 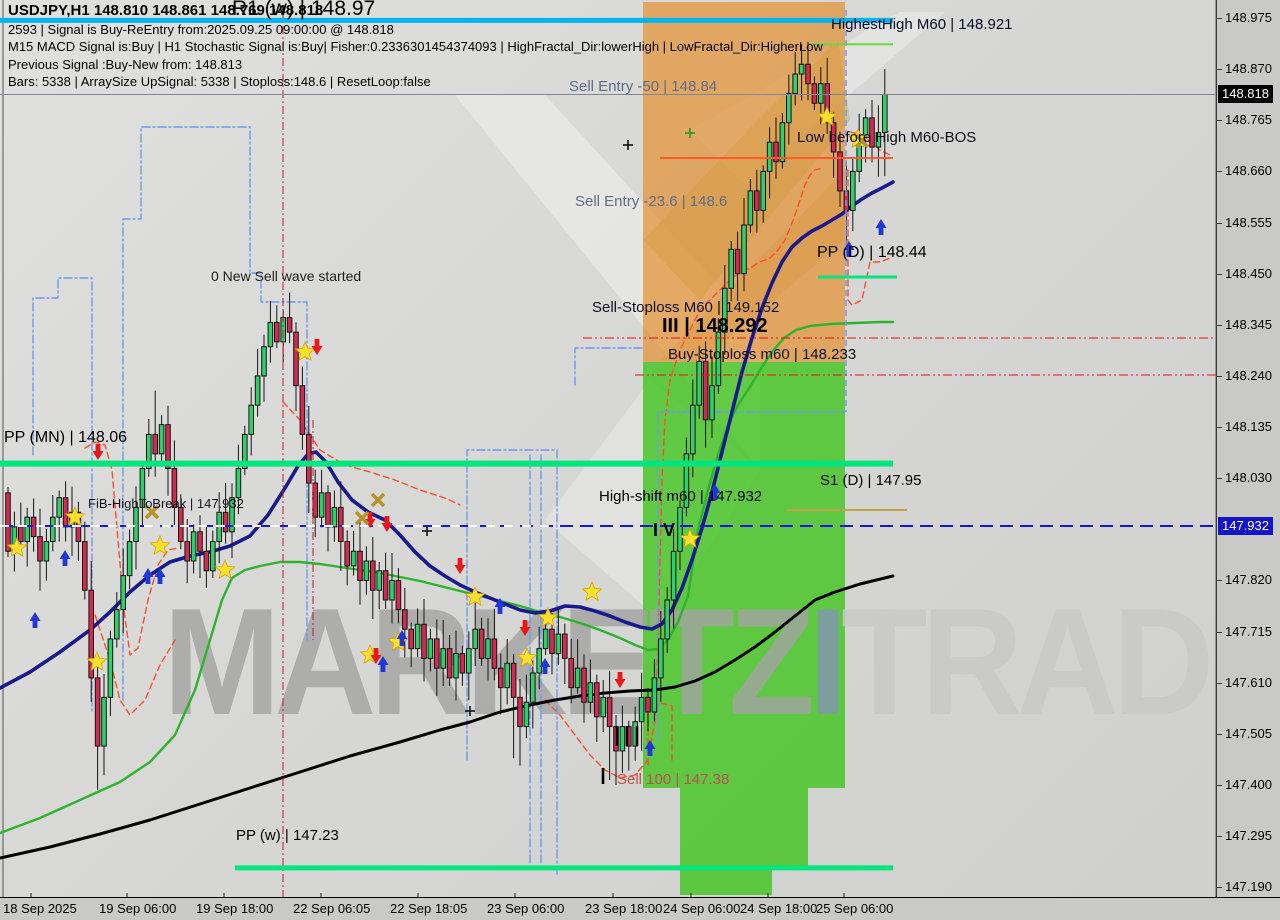 I want to click on channel-line, so click(x=751, y=576).